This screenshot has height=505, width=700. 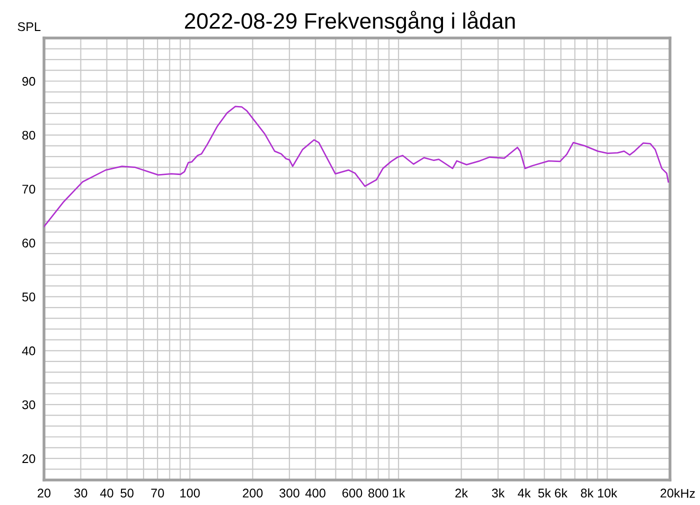 I want to click on x-tick-label: 30, so click(x=81, y=493).